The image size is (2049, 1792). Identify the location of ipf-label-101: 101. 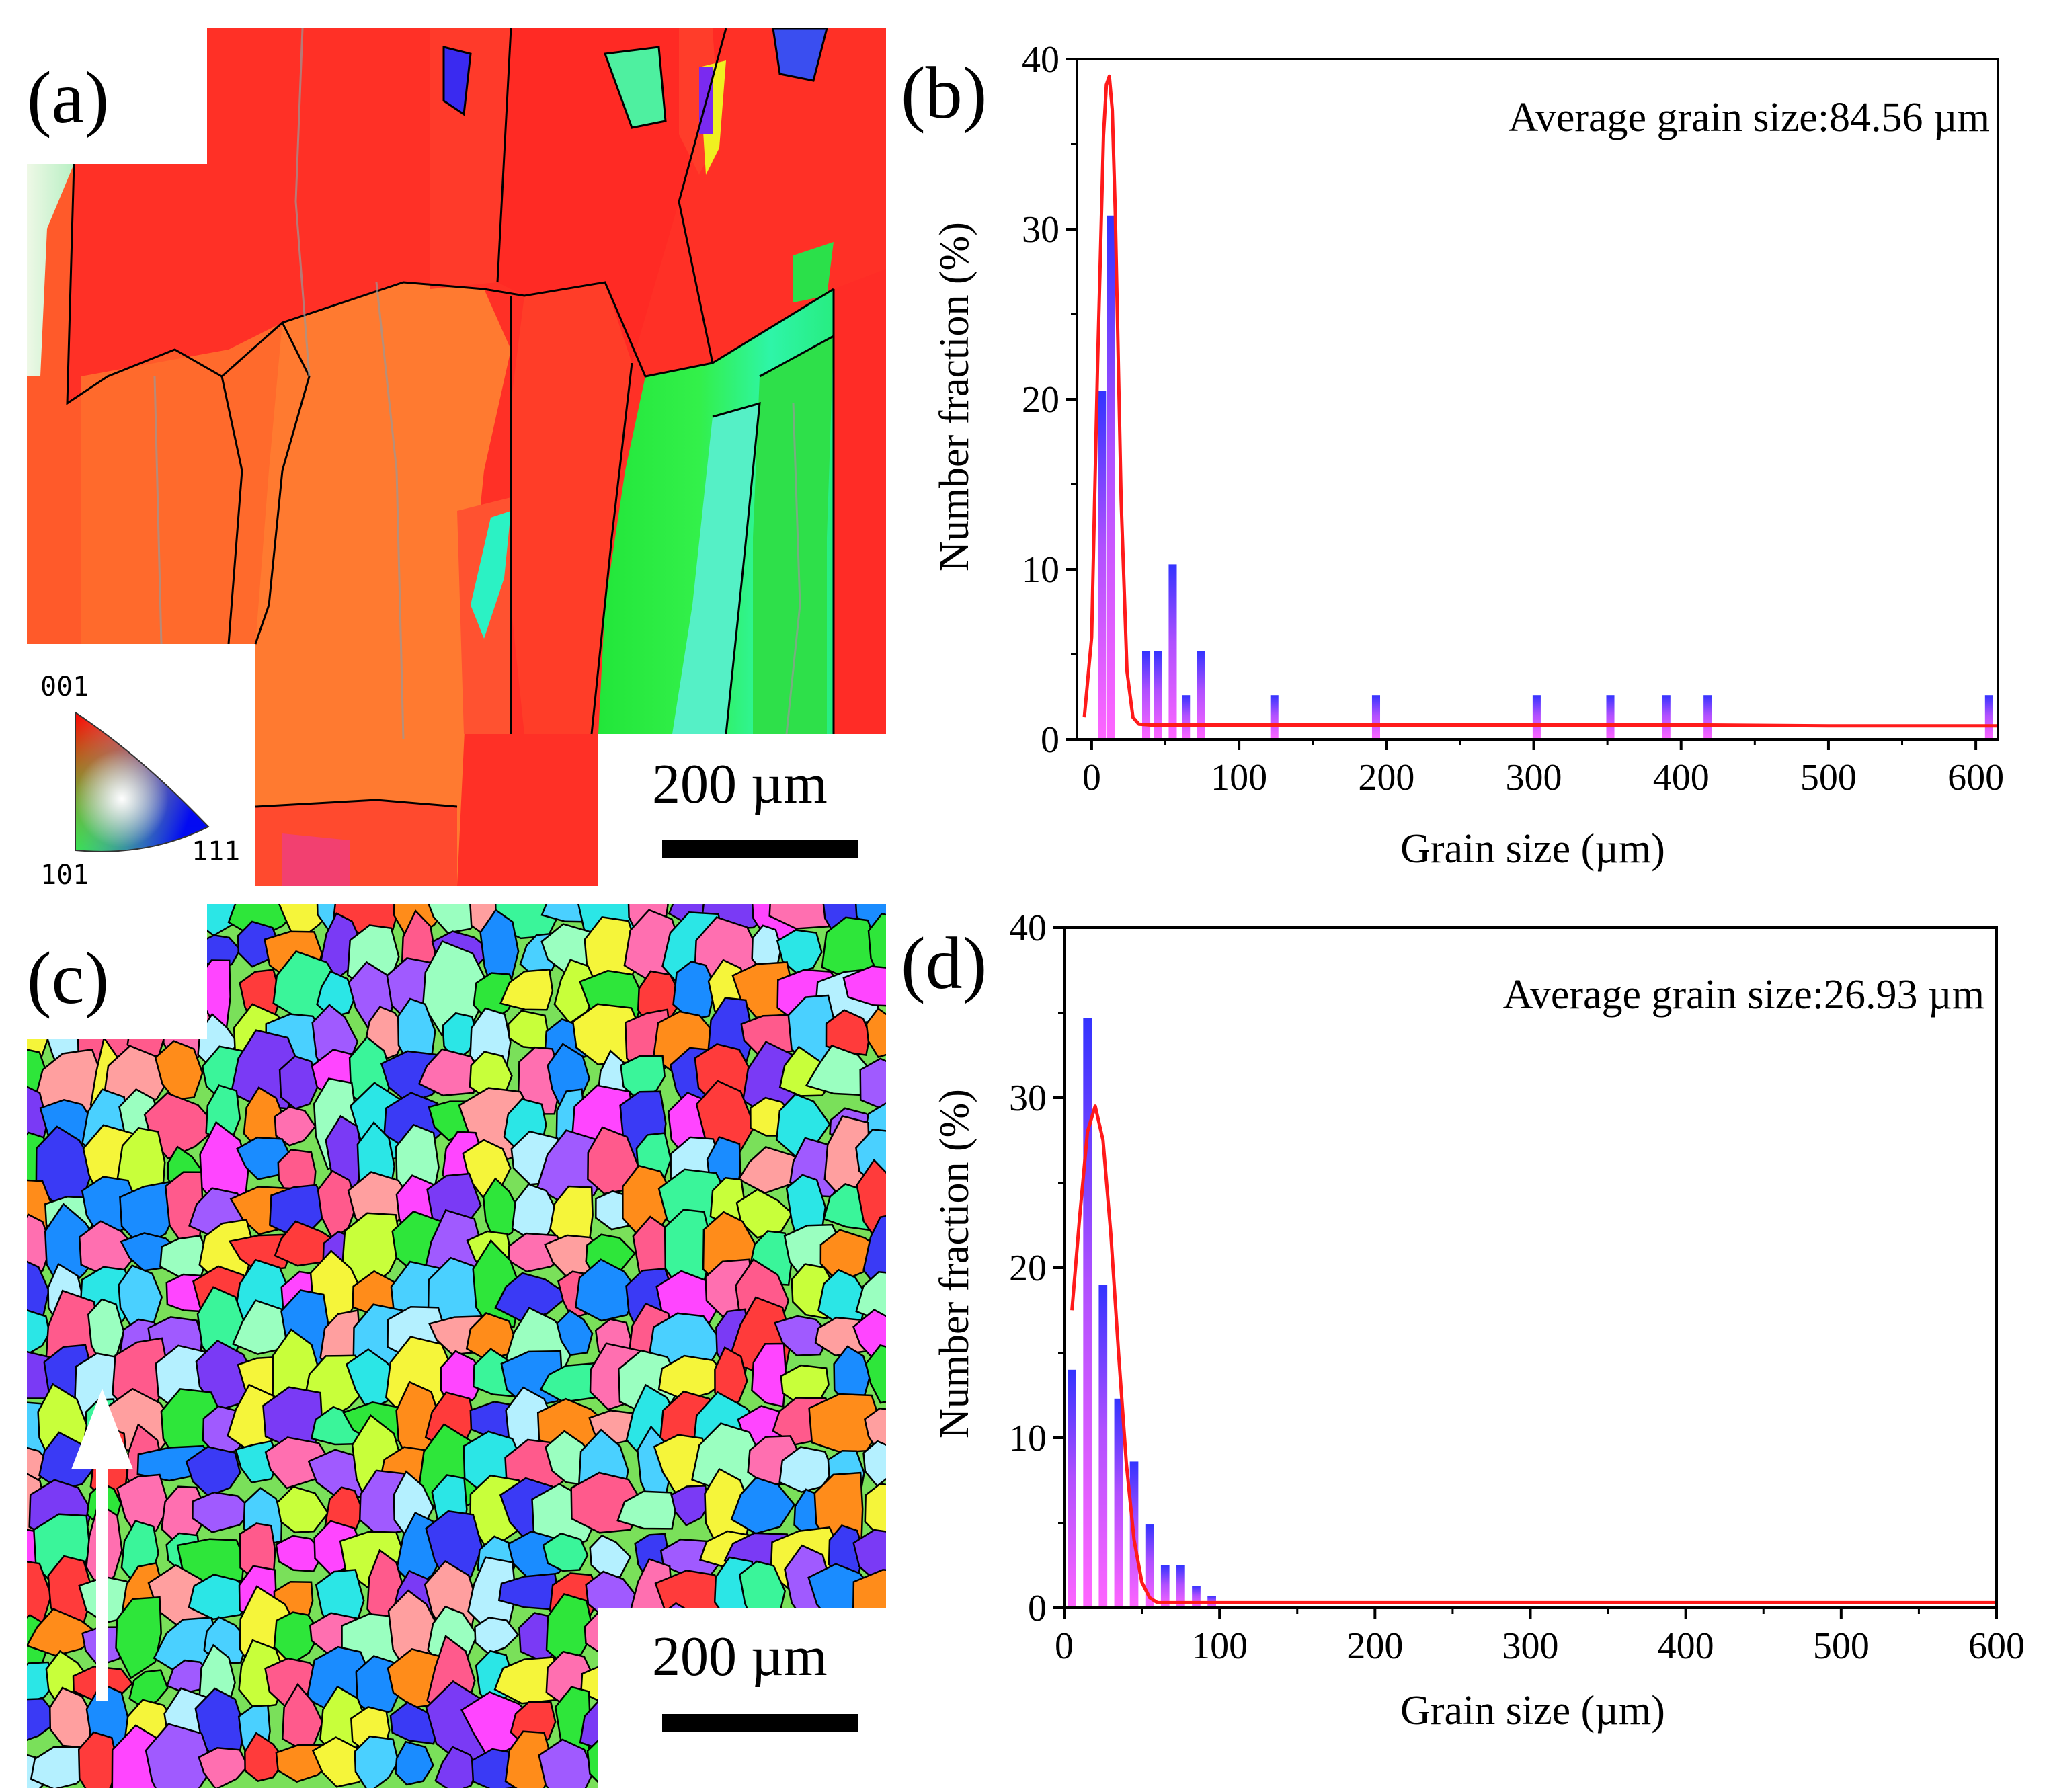
(64, 875).